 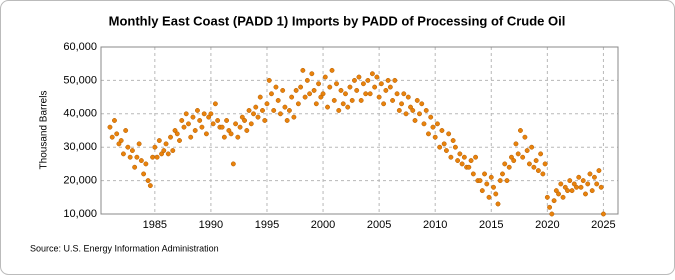 What do you see at coordinates (44, 130) in the screenshot?
I see `y-axis-label: Thousand Barrels` at bounding box center [44, 130].